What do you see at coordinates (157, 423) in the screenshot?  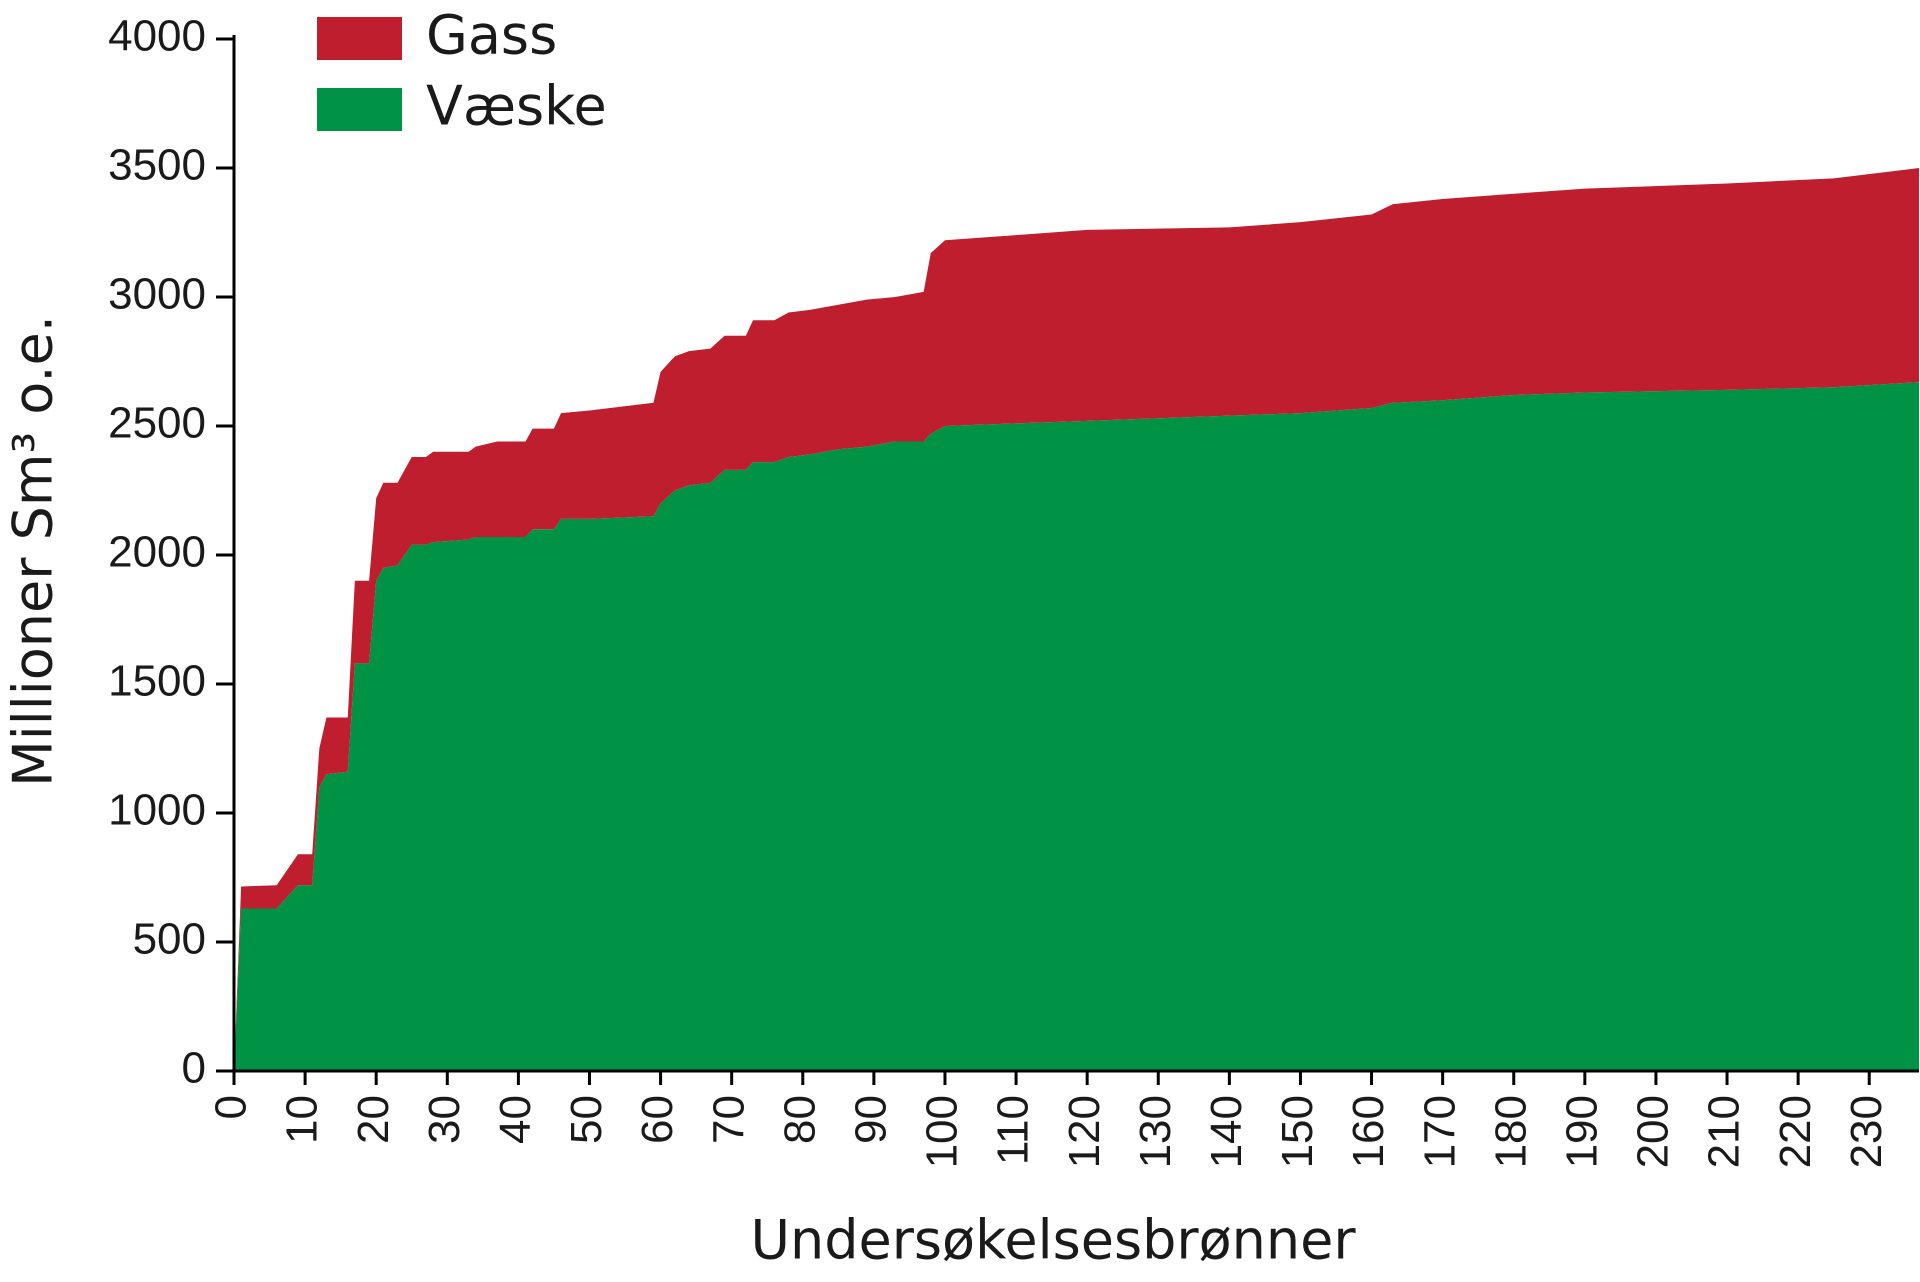 I see `y-tick-label: 2500` at bounding box center [157, 423].